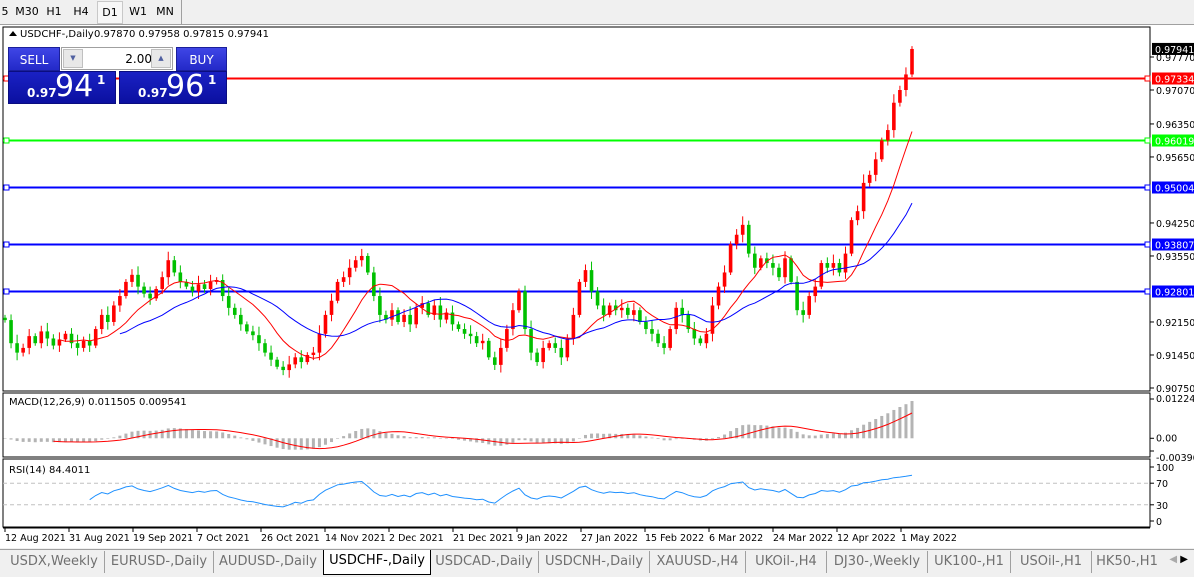 This screenshot has width=1194, height=577. What do you see at coordinates (54, 11) in the screenshot?
I see `timeframe-h1: H1` at bounding box center [54, 11].